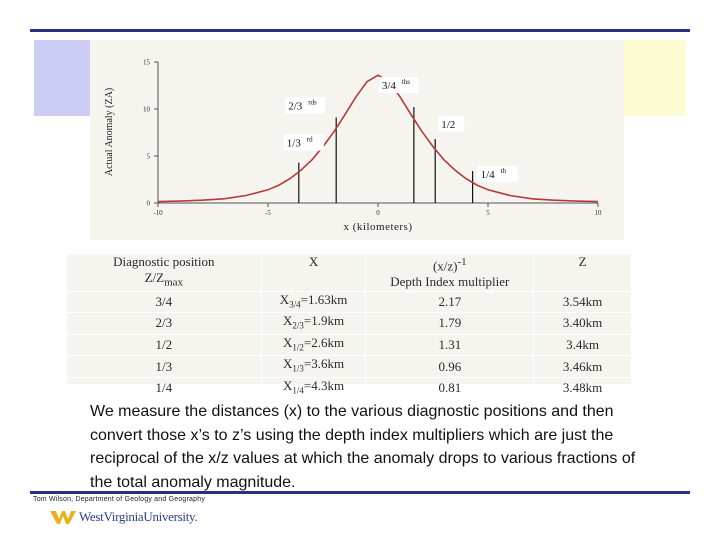 Image resolution: width=720 pixels, height=540 pixels. I want to click on cell-z: 3.48km, so click(582, 388).